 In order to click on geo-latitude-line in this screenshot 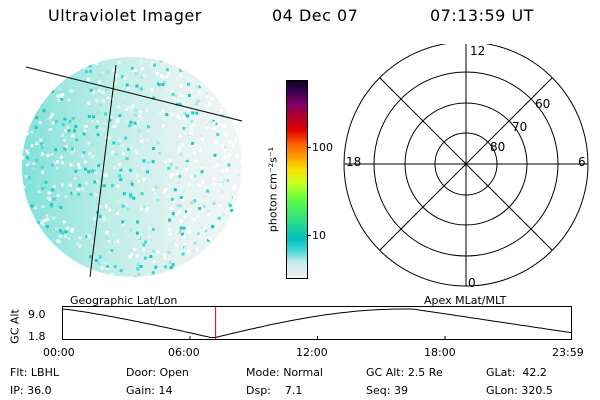, I will do `click(134, 94)`.